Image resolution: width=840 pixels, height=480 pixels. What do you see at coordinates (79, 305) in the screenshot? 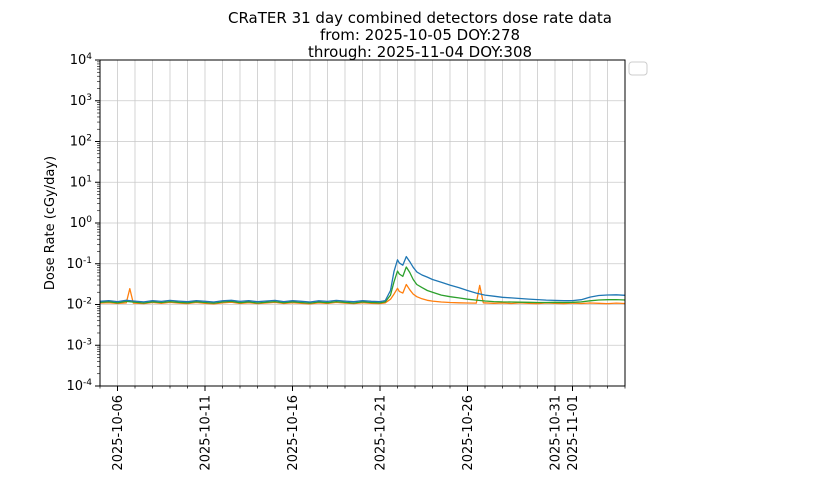
I see `y-tick-label: 10⁻²` at bounding box center [79, 305].